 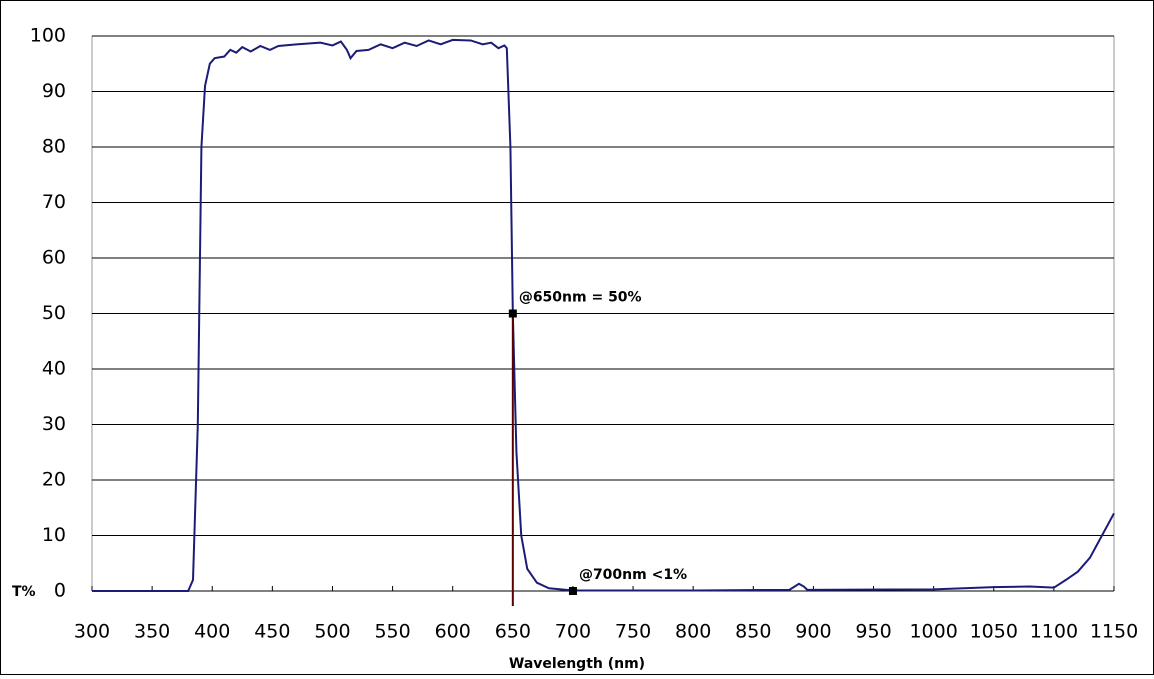 What do you see at coordinates (54, 424) in the screenshot?
I see `y-tick-label: 30` at bounding box center [54, 424].